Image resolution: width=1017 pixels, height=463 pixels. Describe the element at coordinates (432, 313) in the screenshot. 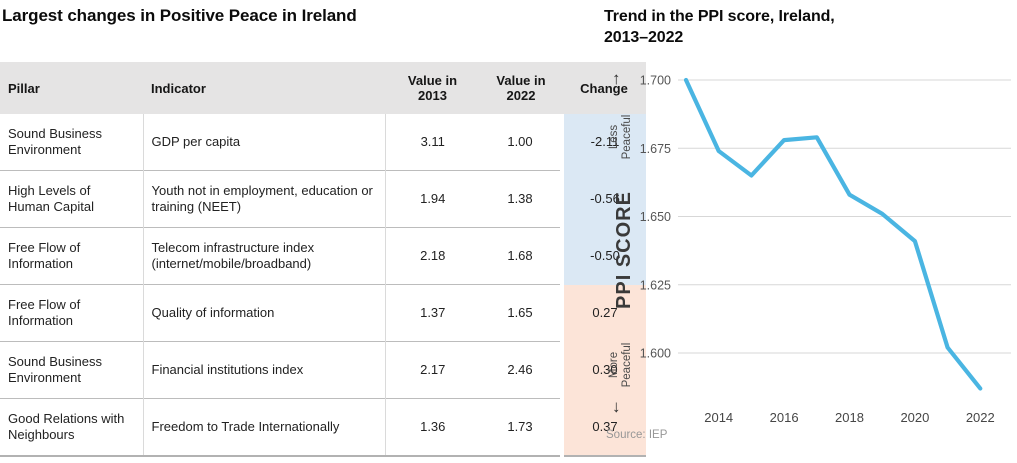

I see `value-2013-cell: 1.37` at that location.